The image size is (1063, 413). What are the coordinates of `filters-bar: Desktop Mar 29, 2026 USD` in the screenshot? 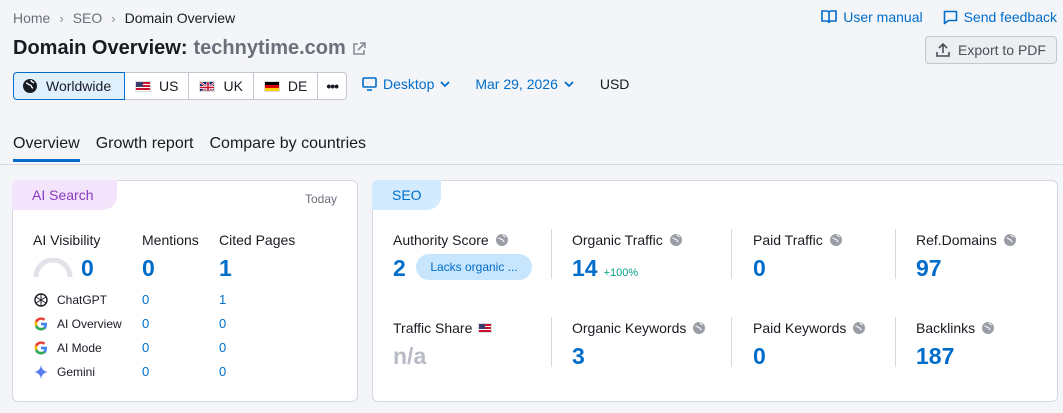 It's located at (495, 84).